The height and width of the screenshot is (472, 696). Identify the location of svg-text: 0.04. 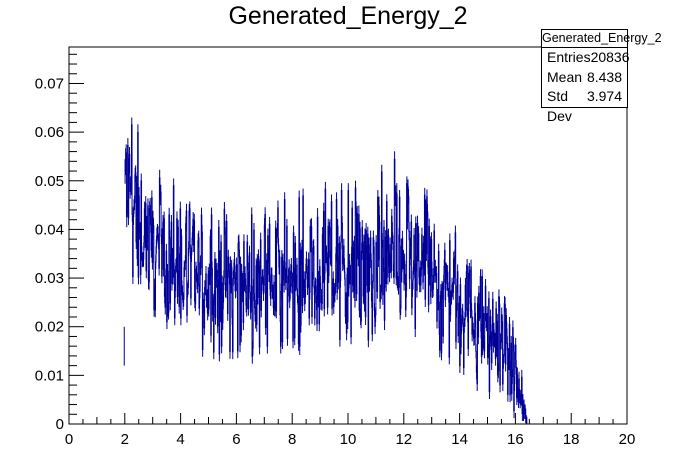
(49, 229).